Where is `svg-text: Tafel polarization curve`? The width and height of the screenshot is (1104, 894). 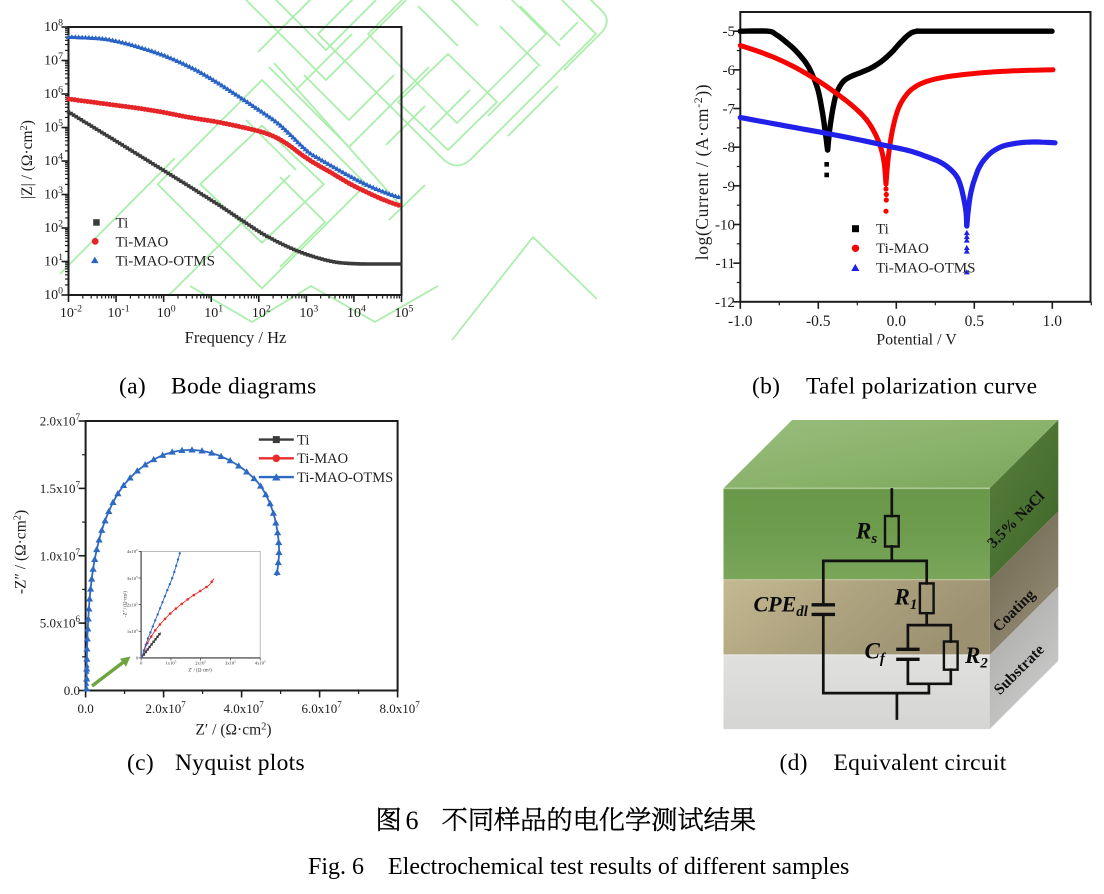
svg-text: Tafel polarization curve is located at coordinates (921, 387).